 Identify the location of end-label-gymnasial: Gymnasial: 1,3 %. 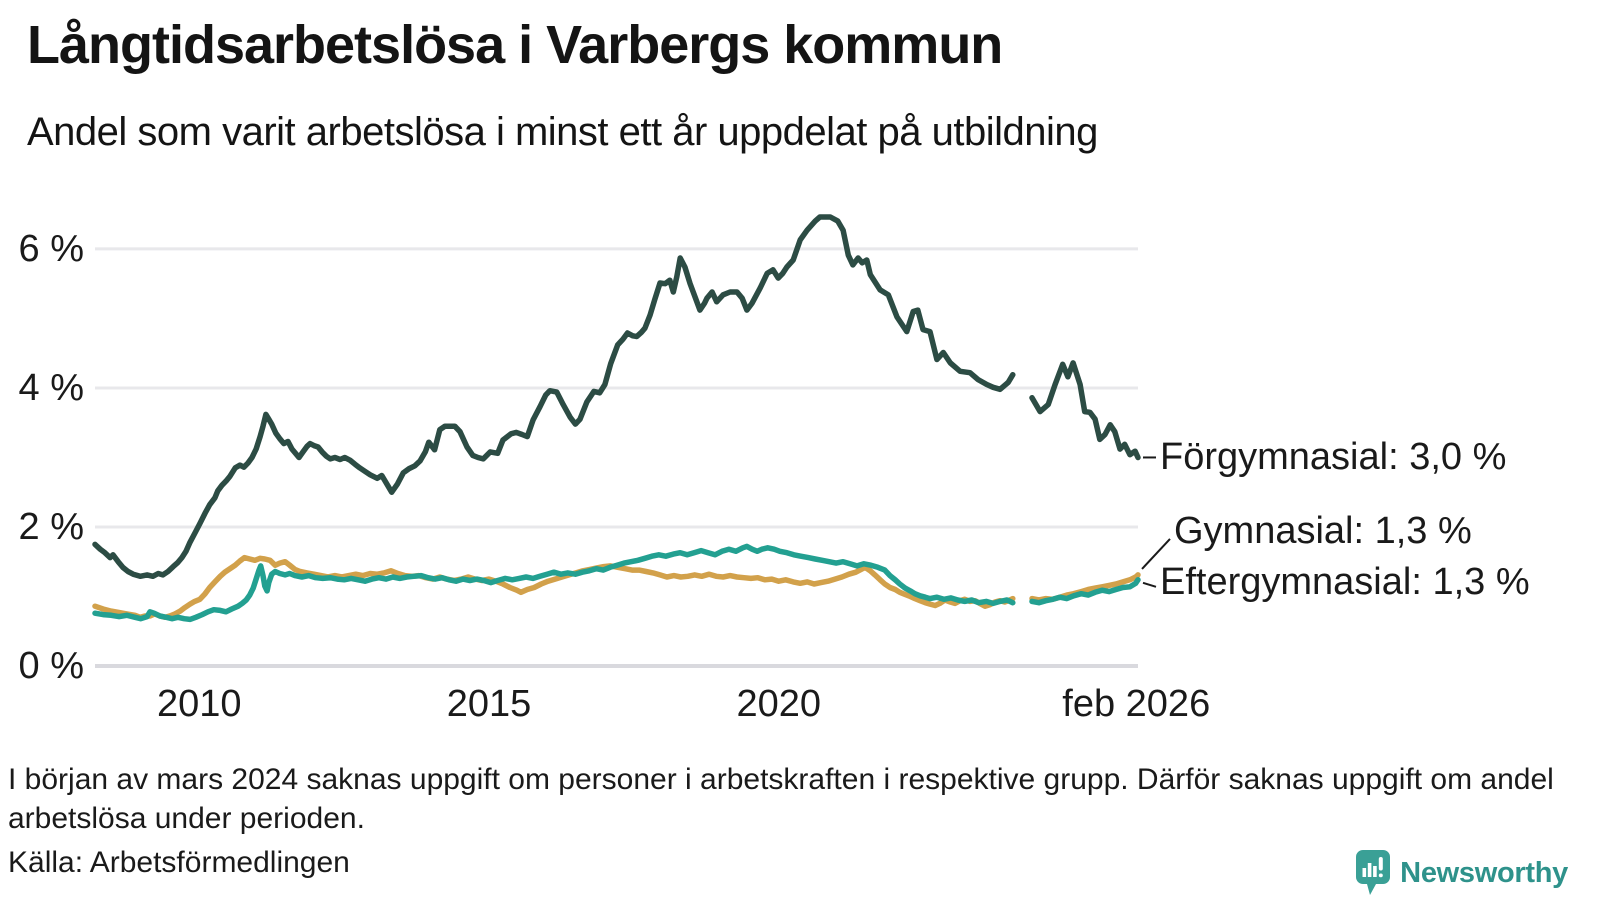
(1323, 530).